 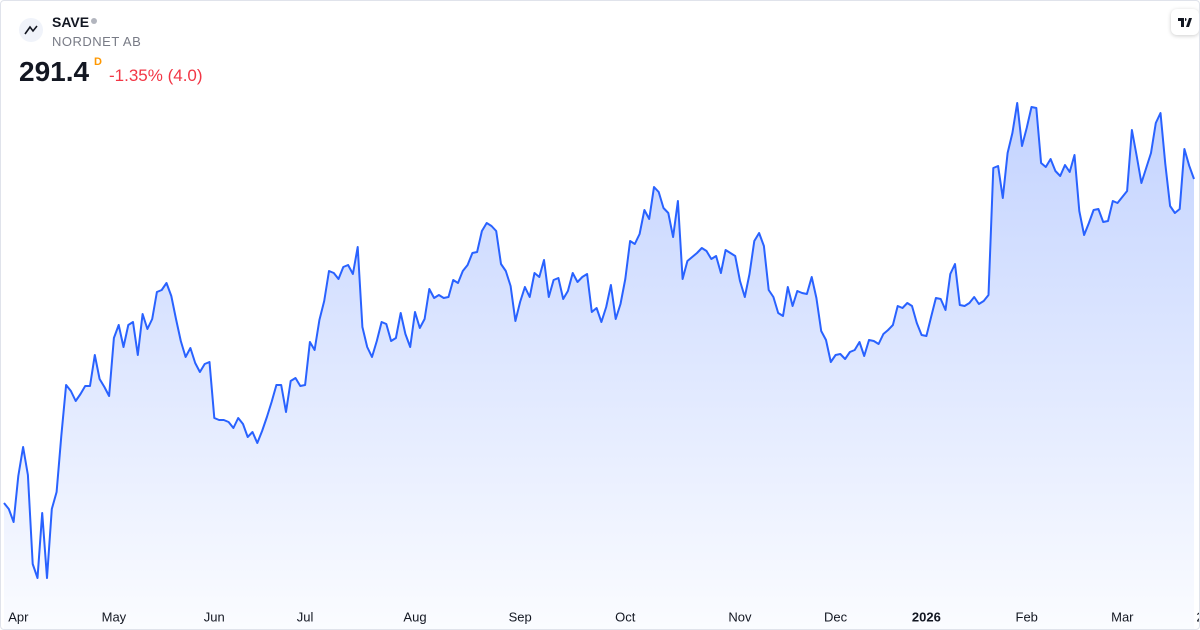 I want to click on x-tick-label: Sep, so click(x=520, y=616).